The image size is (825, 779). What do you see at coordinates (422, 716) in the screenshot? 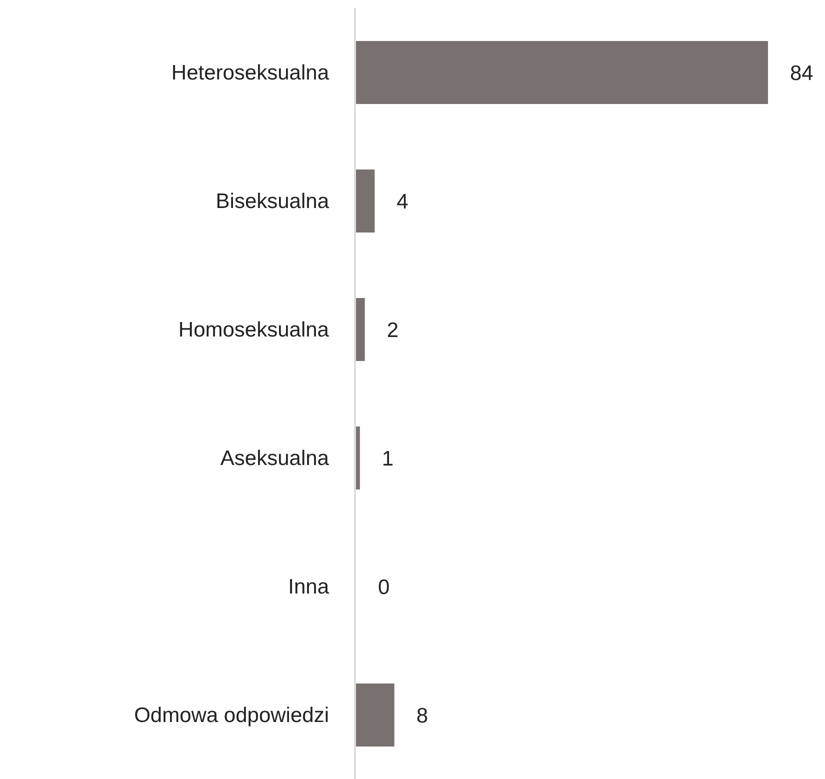
I see `data-label: 8` at bounding box center [422, 716].